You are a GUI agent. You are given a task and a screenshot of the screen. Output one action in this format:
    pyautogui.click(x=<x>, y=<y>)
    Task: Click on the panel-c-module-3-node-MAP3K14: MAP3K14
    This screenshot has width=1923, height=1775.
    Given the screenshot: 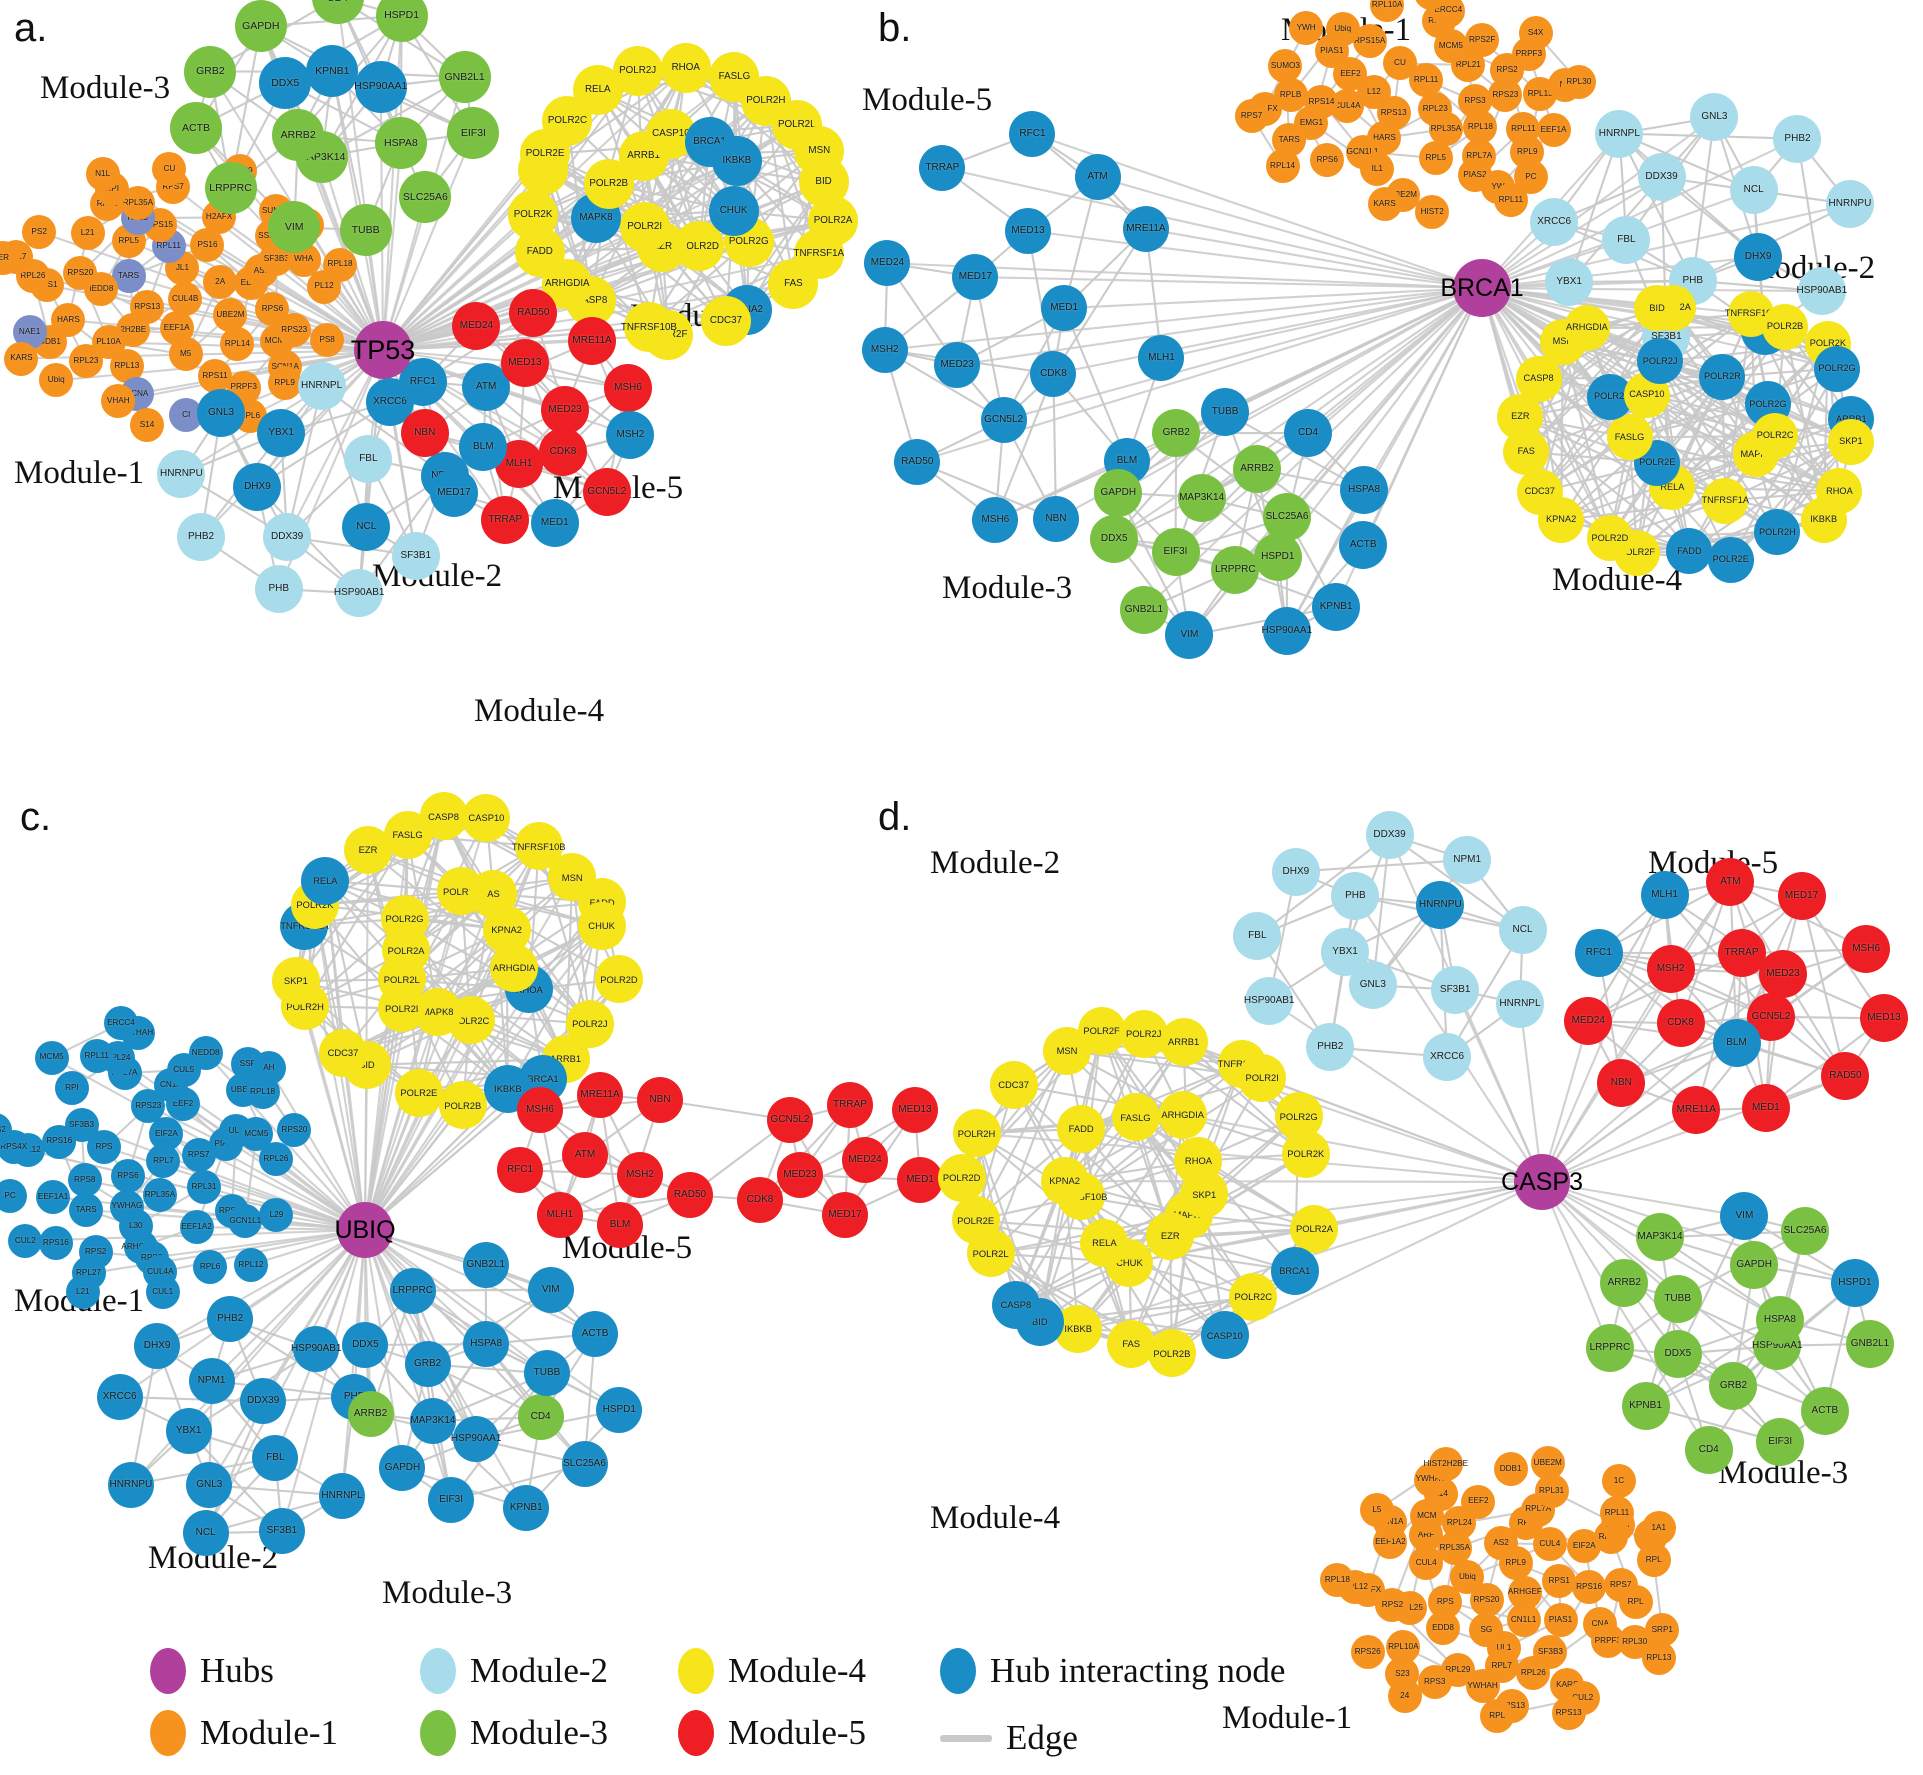 What is the action you would take?
    pyautogui.click(x=432, y=1420)
    